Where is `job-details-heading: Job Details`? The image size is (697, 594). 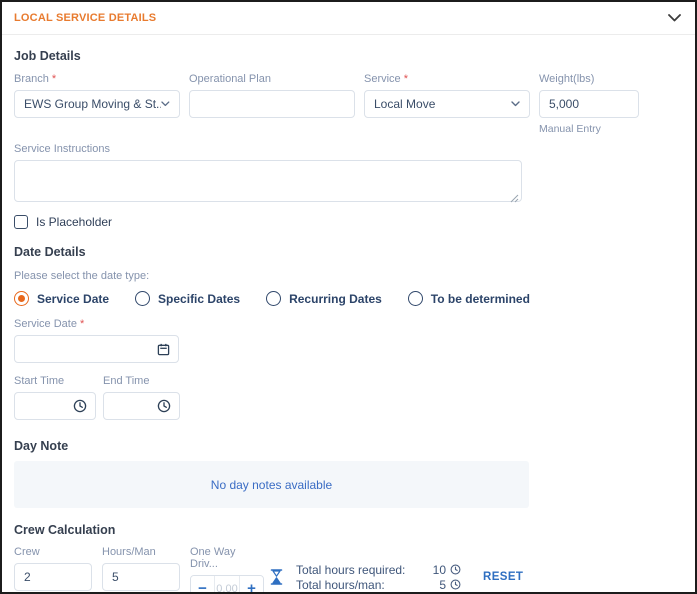 job-details-heading: Job Details is located at coordinates (47, 56).